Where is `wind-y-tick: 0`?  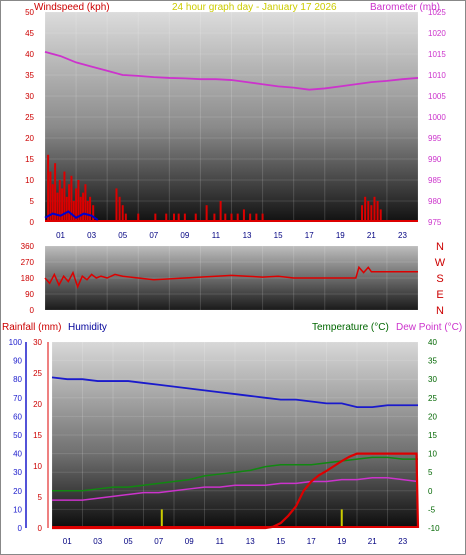
wind-y-tick: 0 is located at coordinates (32, 222).